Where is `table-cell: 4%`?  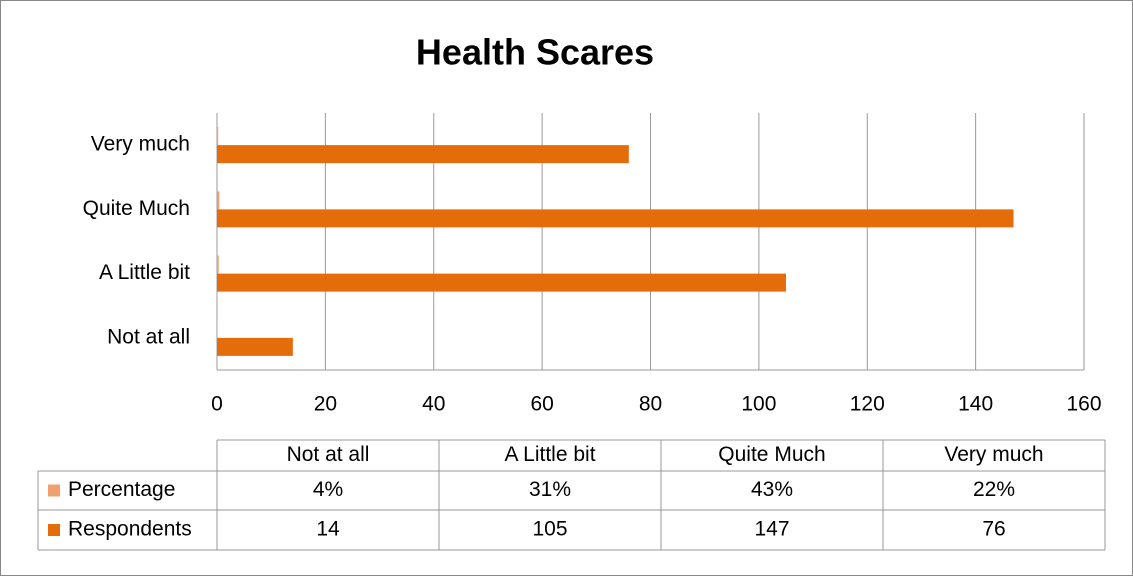
table-cell: 4% is located at coordinates (328, 489).